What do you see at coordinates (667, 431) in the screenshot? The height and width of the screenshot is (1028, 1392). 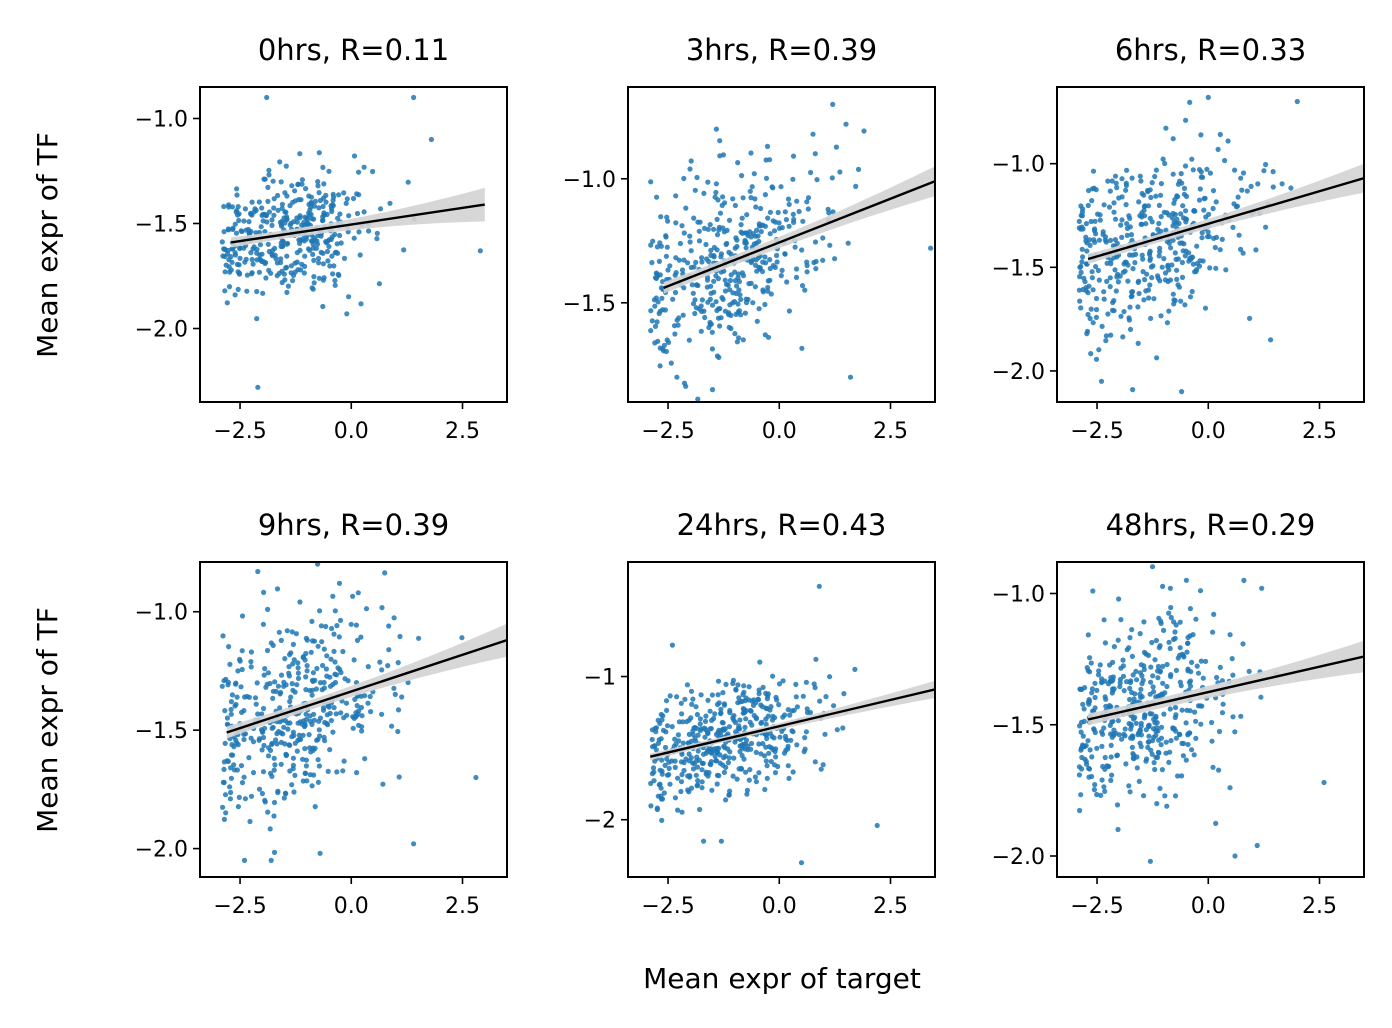 I see `x-tick-label: −2.5` at bounding box center [667, 431].